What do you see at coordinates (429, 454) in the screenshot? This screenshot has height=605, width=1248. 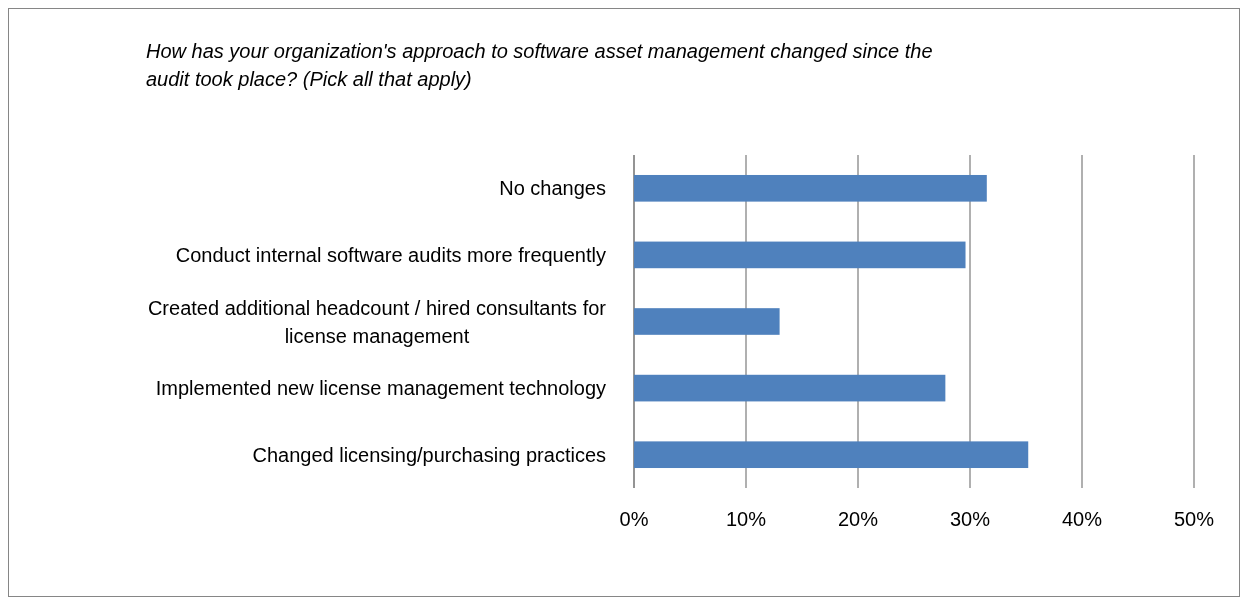 I see `y-tick-label: Changed licensing/purchasing practices` at bounding box center [429, 454].